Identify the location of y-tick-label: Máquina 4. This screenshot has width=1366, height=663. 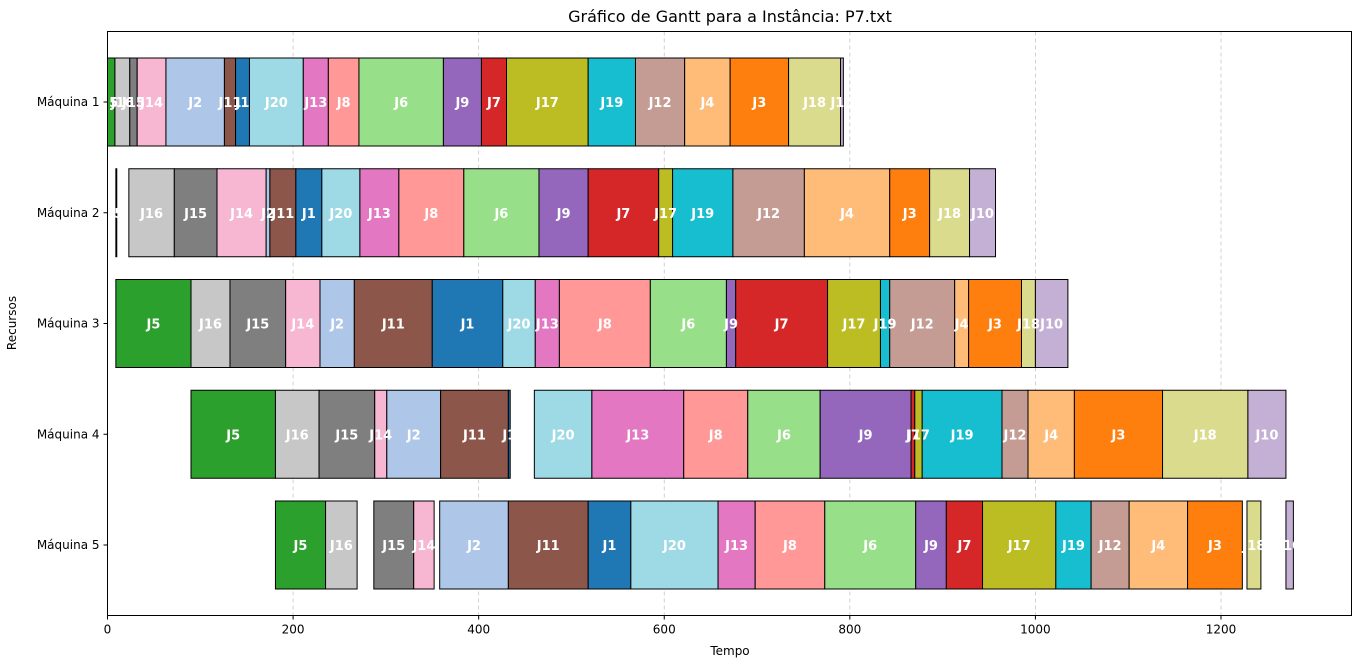
(68, 434).